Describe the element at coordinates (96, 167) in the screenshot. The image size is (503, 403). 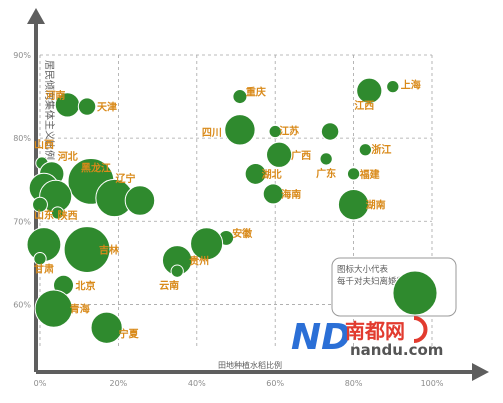
I see `data-point-label: 黑龙江` at that location.